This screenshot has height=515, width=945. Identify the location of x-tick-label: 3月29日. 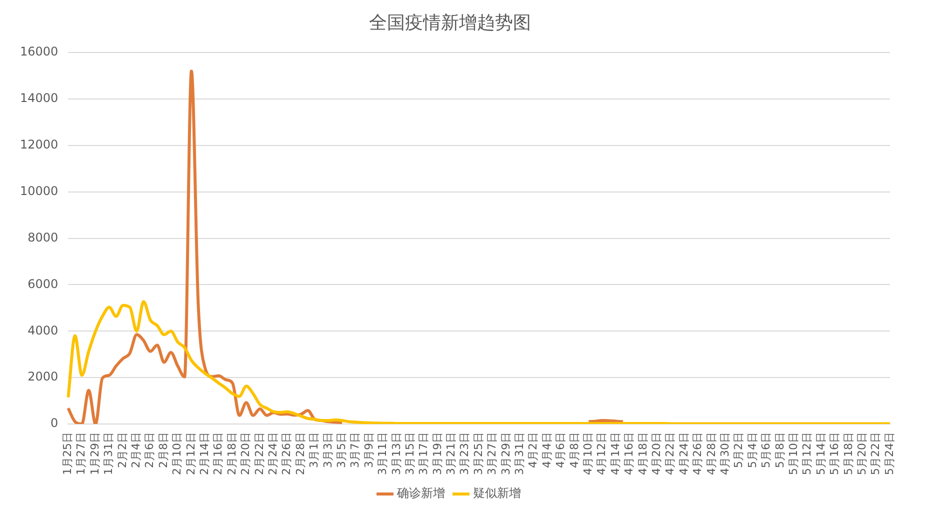
(505, 454).